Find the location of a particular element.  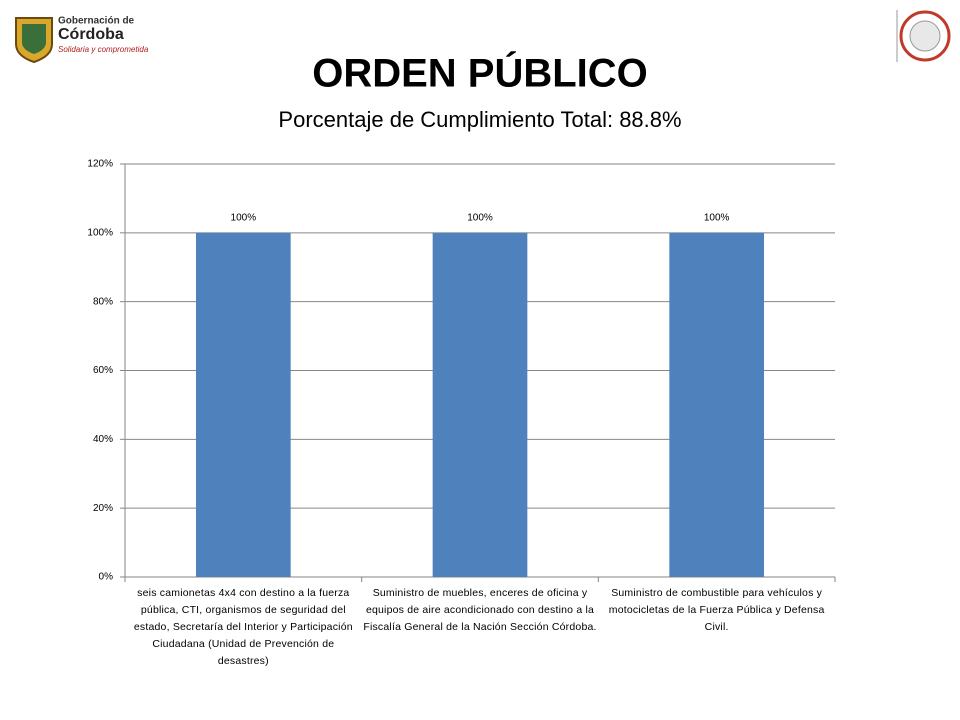

y-tick-label: 40% is located at coordinates (103, 439).